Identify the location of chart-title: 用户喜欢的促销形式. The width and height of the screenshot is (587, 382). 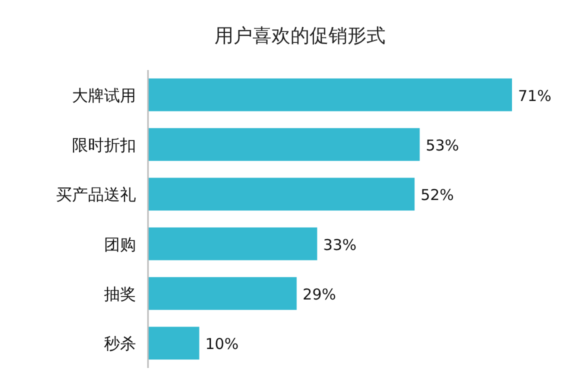
(300, 36).